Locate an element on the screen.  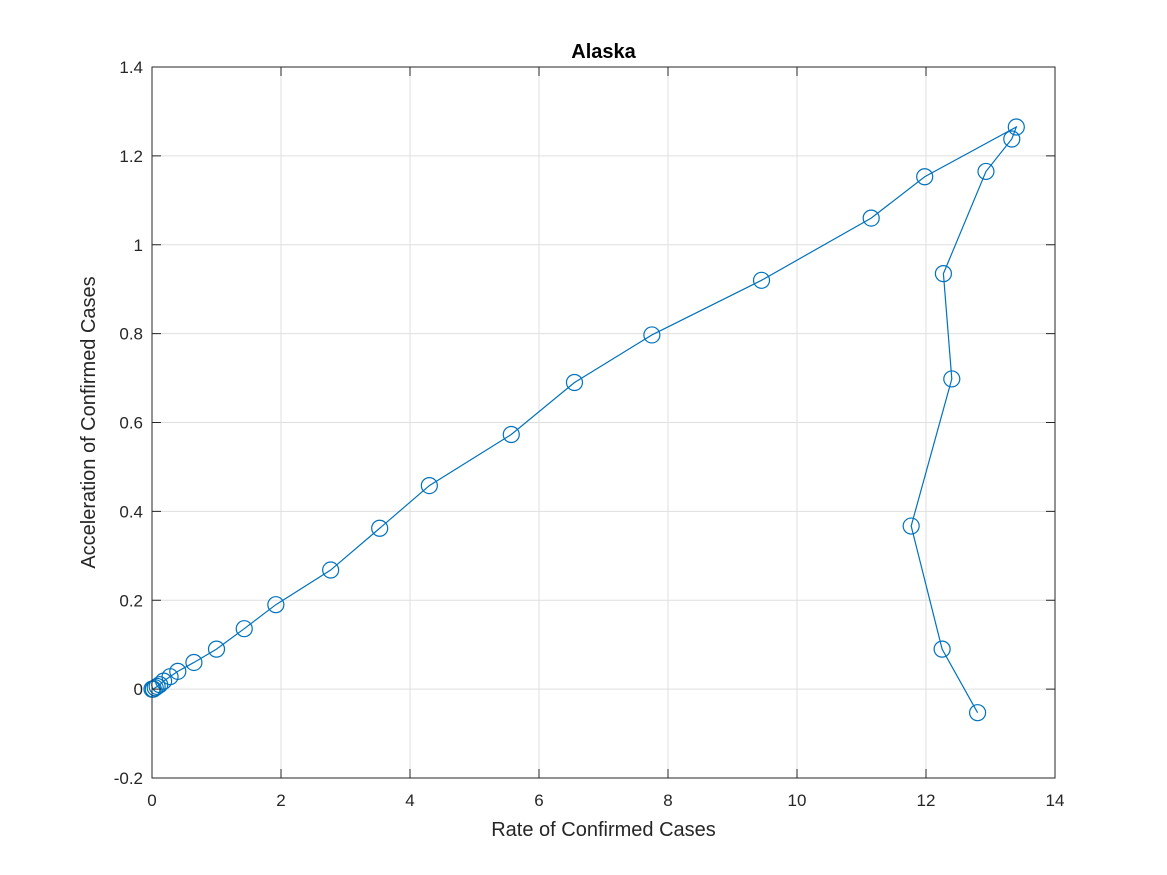
x-tick-label: 12 is located at coordinates (926, 800).